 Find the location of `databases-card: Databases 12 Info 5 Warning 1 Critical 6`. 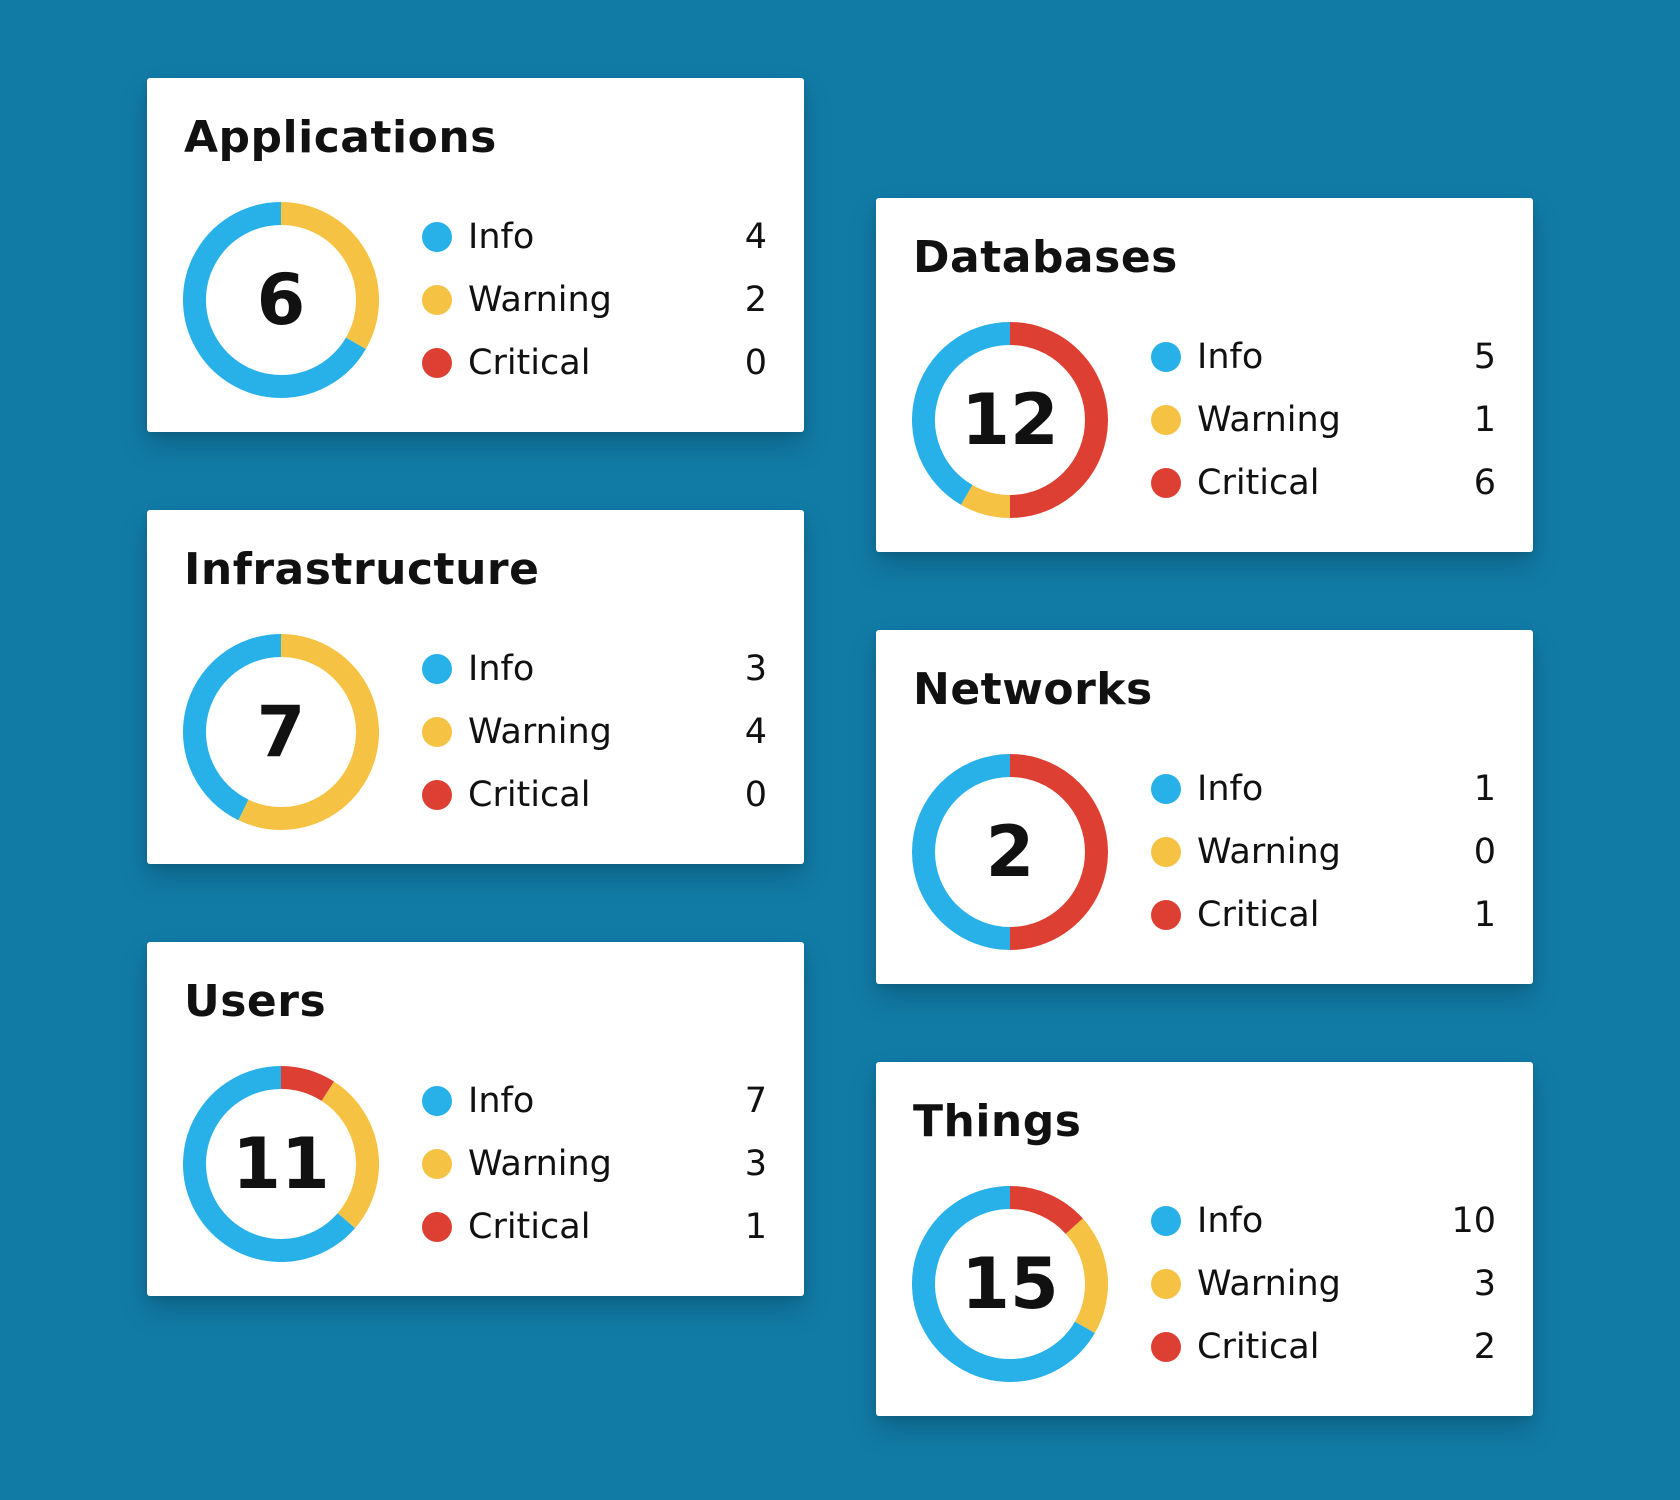

databases-card: Databases 12 Info 5 Warning 1 Critical 6 is located at coordinates (1204, 375).